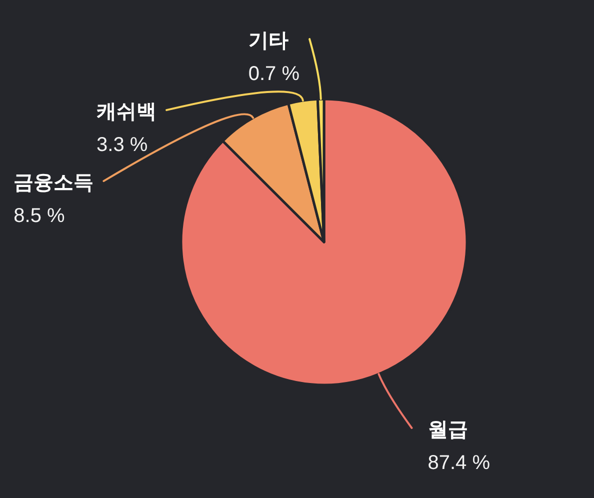  Describe the element at coordinates (126, 112) in the screenshot. I see `slice-label: 캐쉬백` at that location.